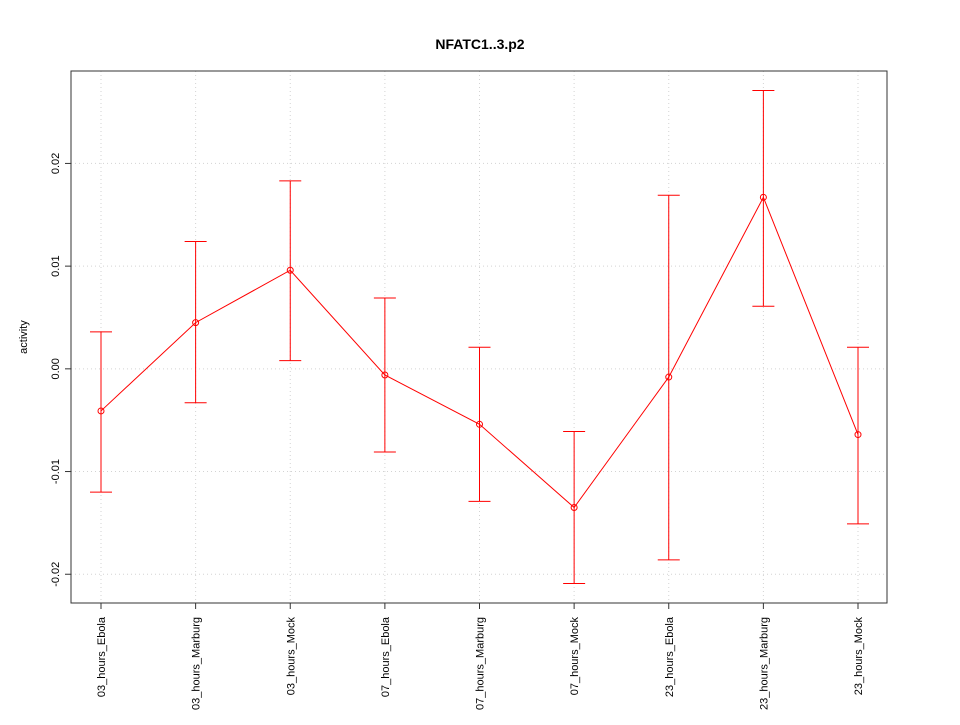 The height and width of the screenshot is (725, 960). What do you see at coordinates (764, 663) in the screenshot?
I see `x-tick-label: 23_hours_Marburg` at bounding box center [764, 663].